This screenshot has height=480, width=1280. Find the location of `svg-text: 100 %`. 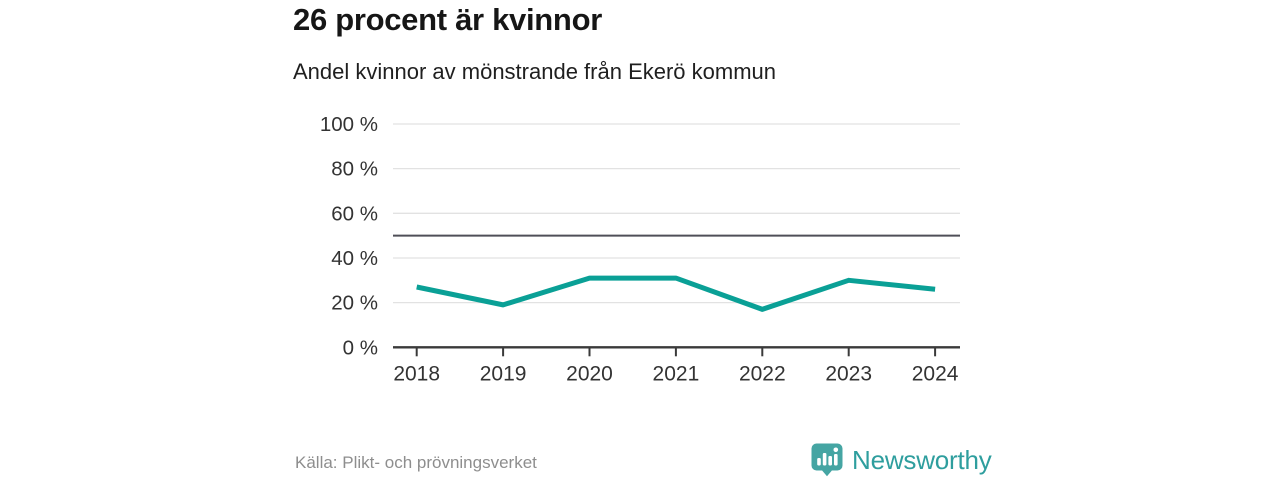

svg-text: 100 % is located at coordinates (349, 124).